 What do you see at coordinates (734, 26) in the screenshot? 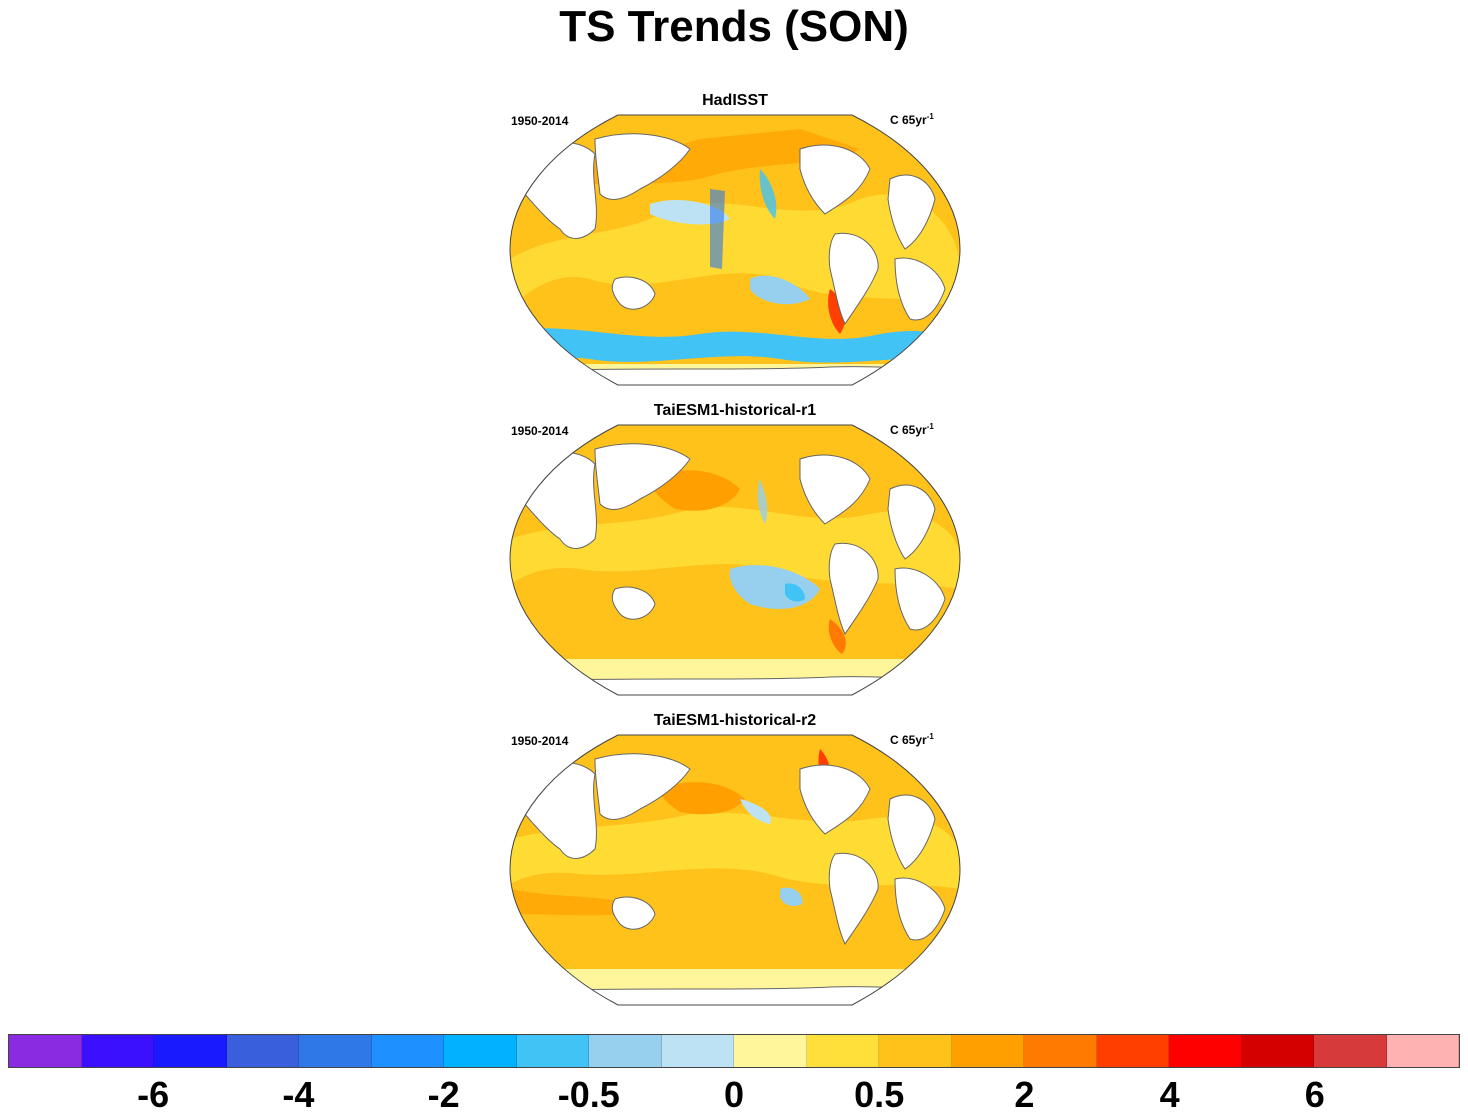
I see `figure-title: TS Trends (SON)` at bounding box center [734, 26].